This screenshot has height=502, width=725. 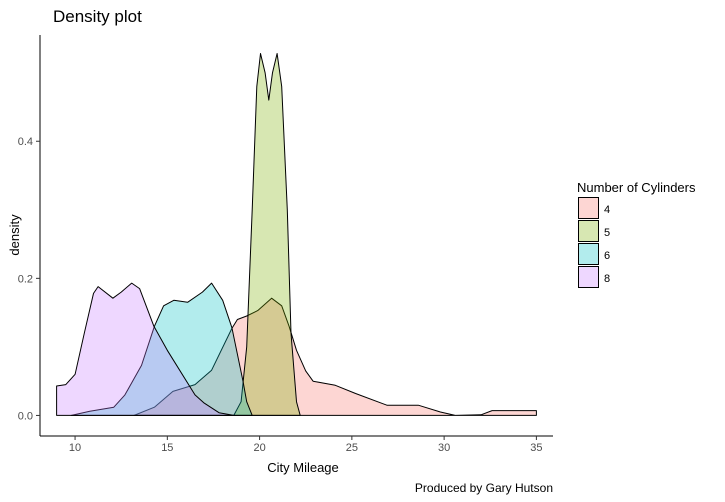 What do you see at coordinates (444, 448) in the screenshot?
I see `x-tick-label: 30` at bounding box center [444, 448].